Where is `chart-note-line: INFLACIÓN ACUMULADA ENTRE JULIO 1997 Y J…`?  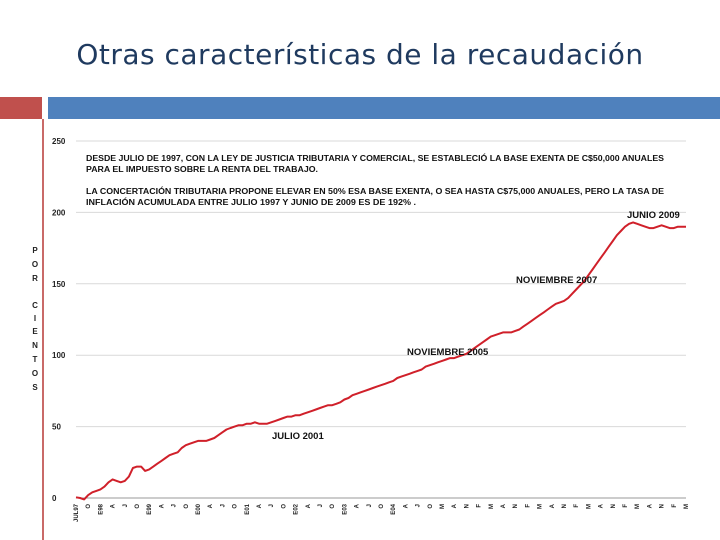
chart-note-line: INFLACIÓN ACUMULADA ENTRE JULIO 1997 Y J… is located at coordinates (251, 202).